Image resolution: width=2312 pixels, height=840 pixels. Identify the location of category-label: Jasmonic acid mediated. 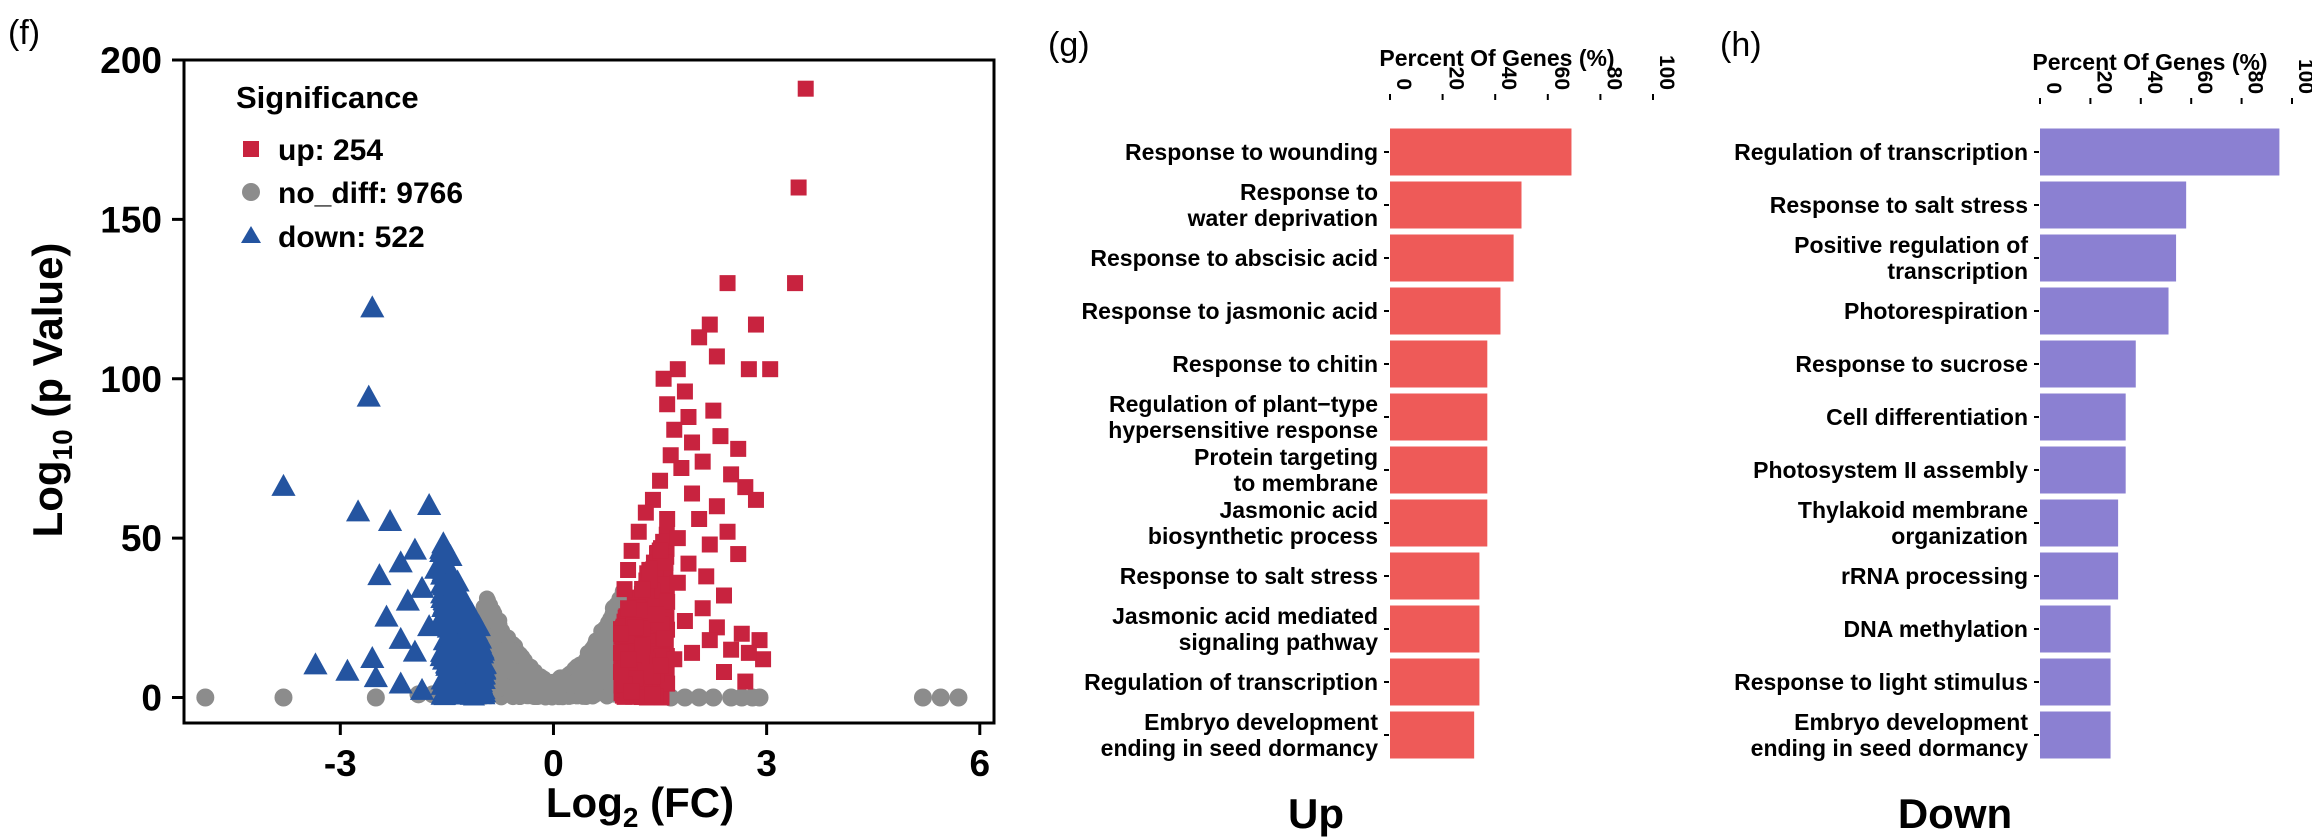
(1245, 616).